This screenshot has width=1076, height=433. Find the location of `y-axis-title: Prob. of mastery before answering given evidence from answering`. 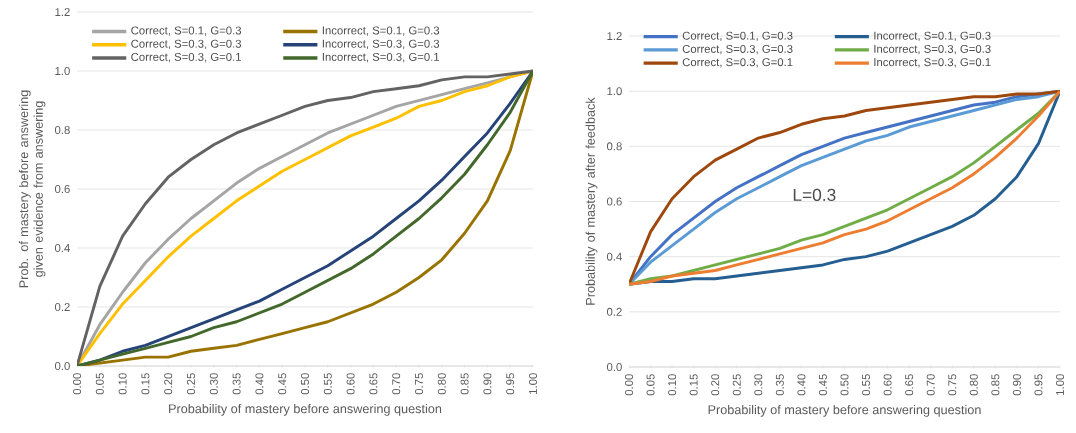

y-axis-title: Prob. of mastery before answering given evidence from answering is located at coordinates (32, 189).